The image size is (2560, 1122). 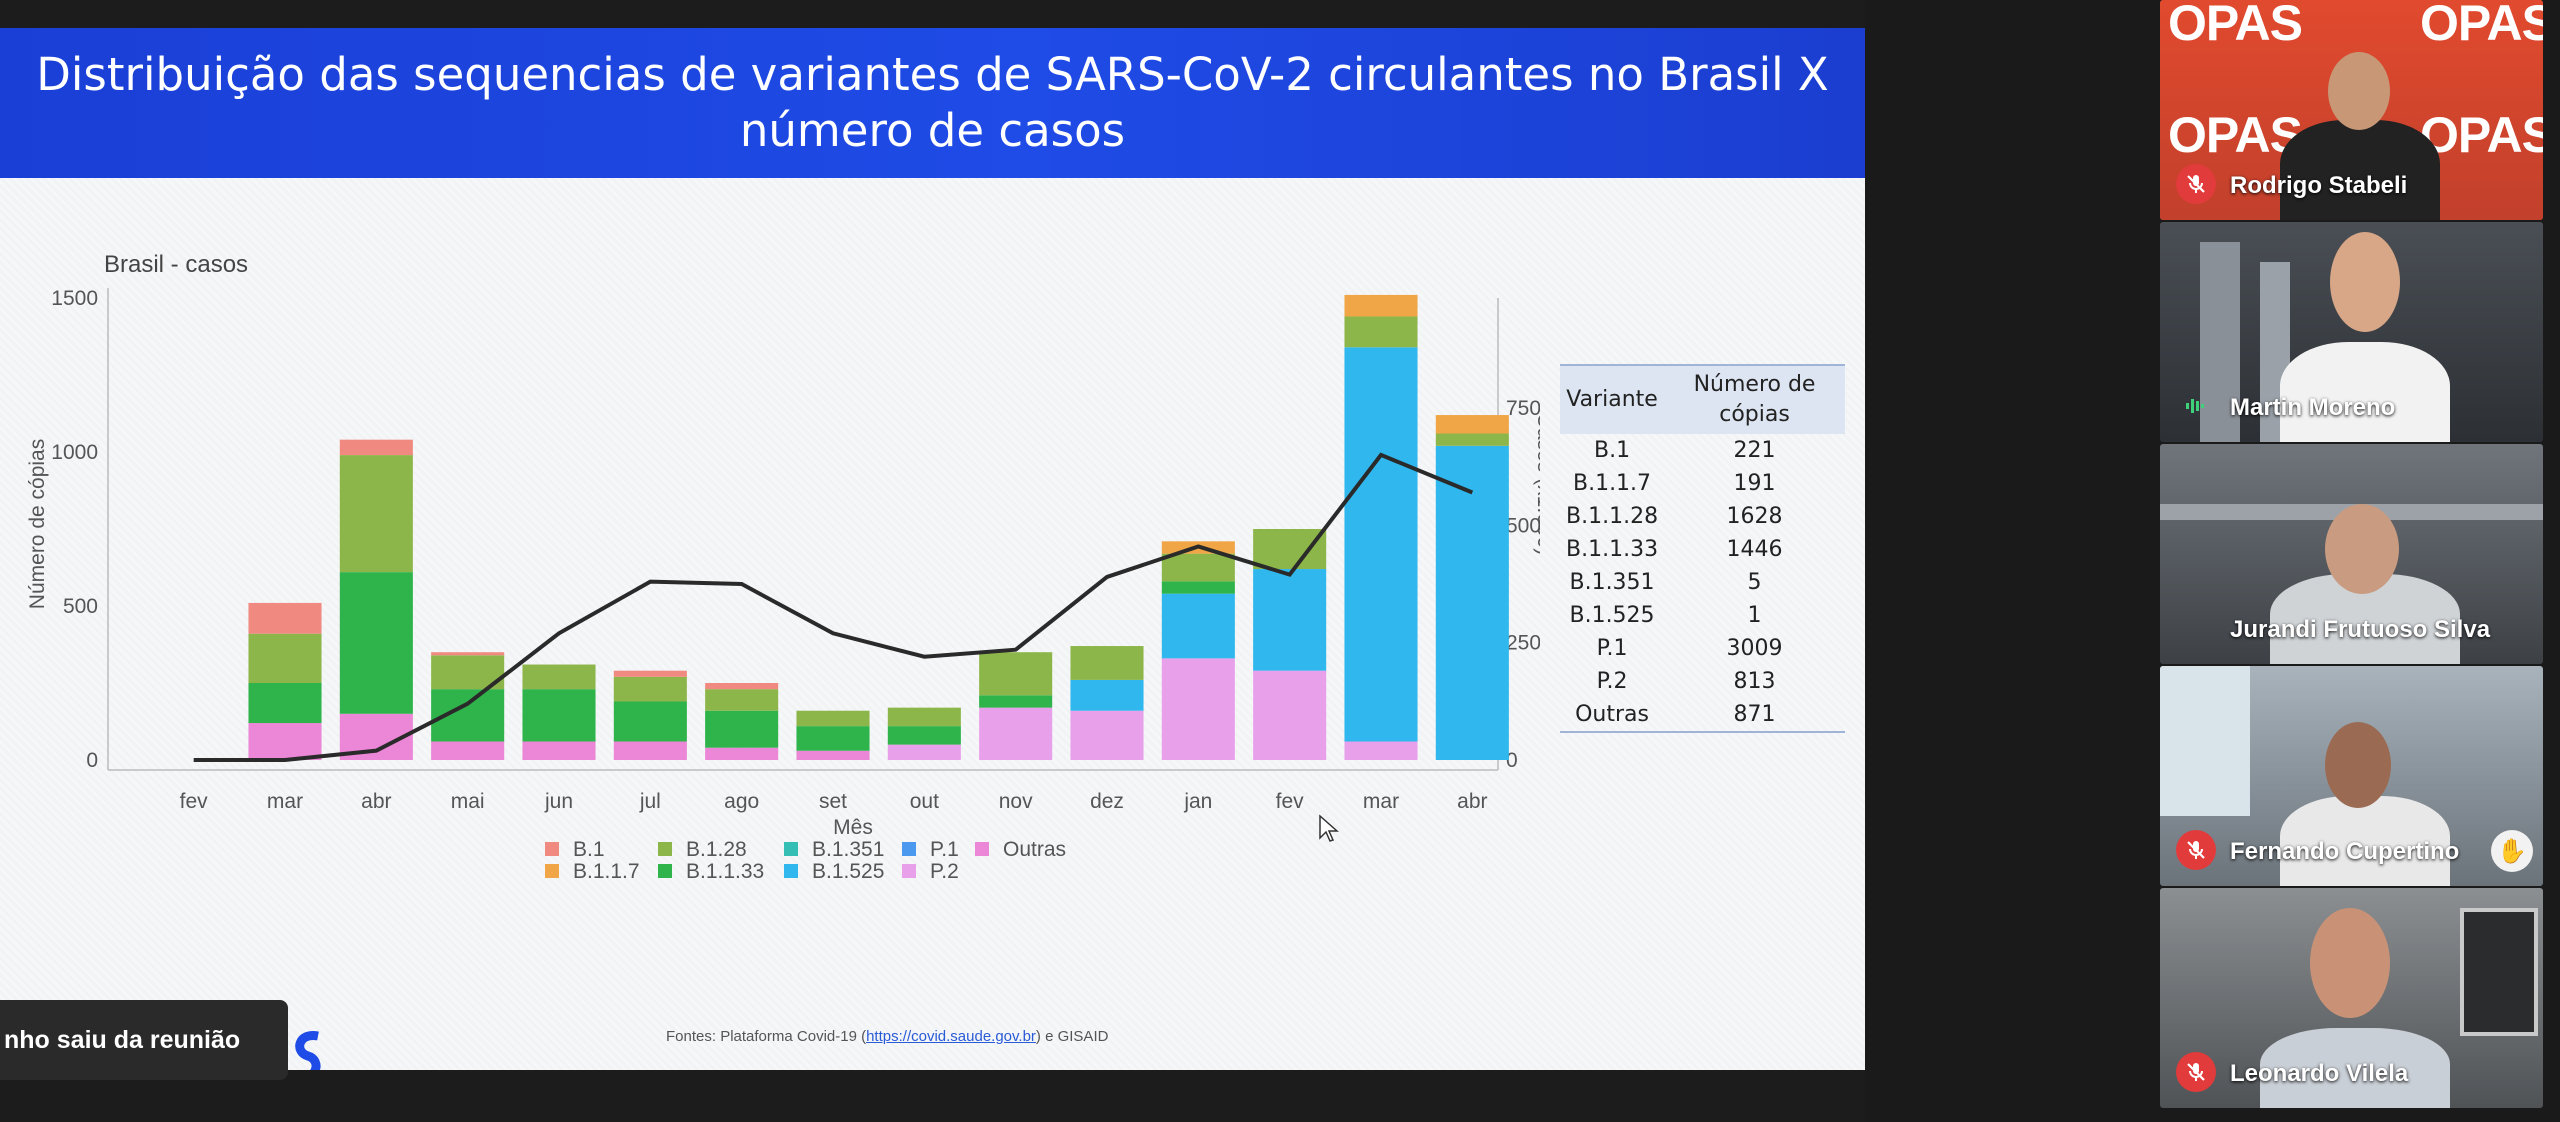 What do you see at coordinates (848, 849) in the screenshot?
I see `legend-label: B.1.351` at bounding box center [848, 849].